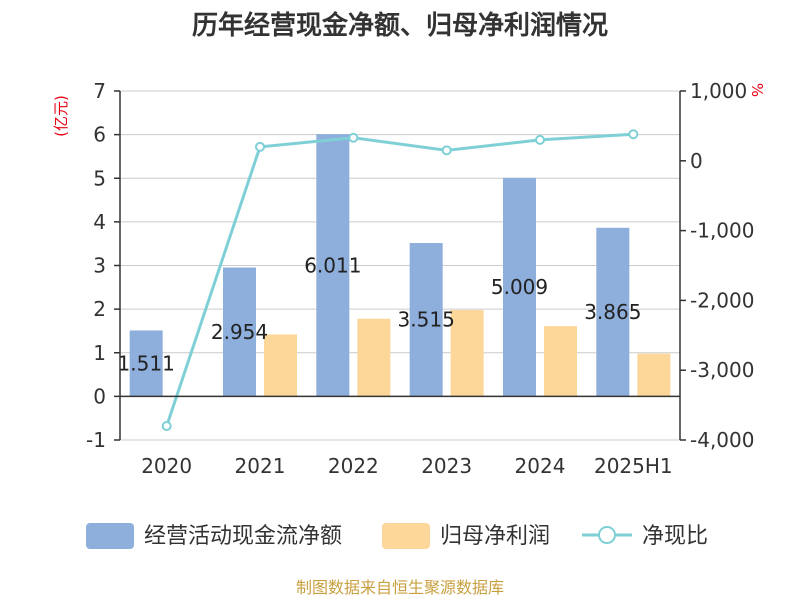  Describe the element at coordinates (607, 535) in the screenshot. I see `legend-swatch-ratio-marker` at that location.